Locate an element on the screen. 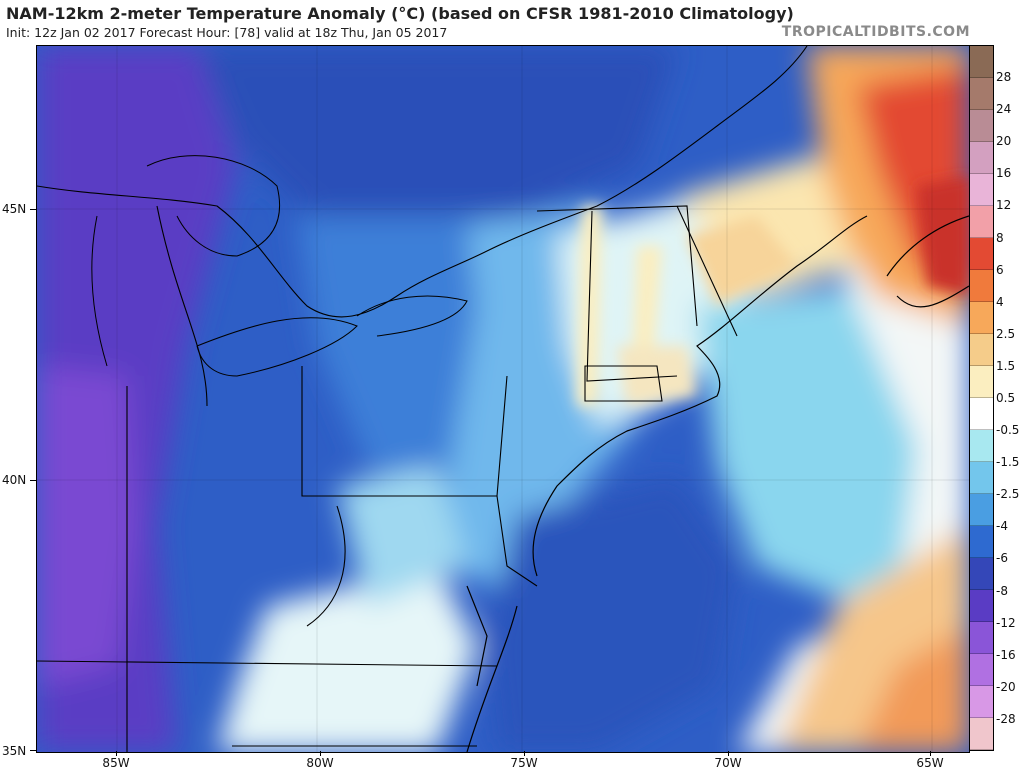  colorbar-label: -4 is located at coordinates (1002, 526).